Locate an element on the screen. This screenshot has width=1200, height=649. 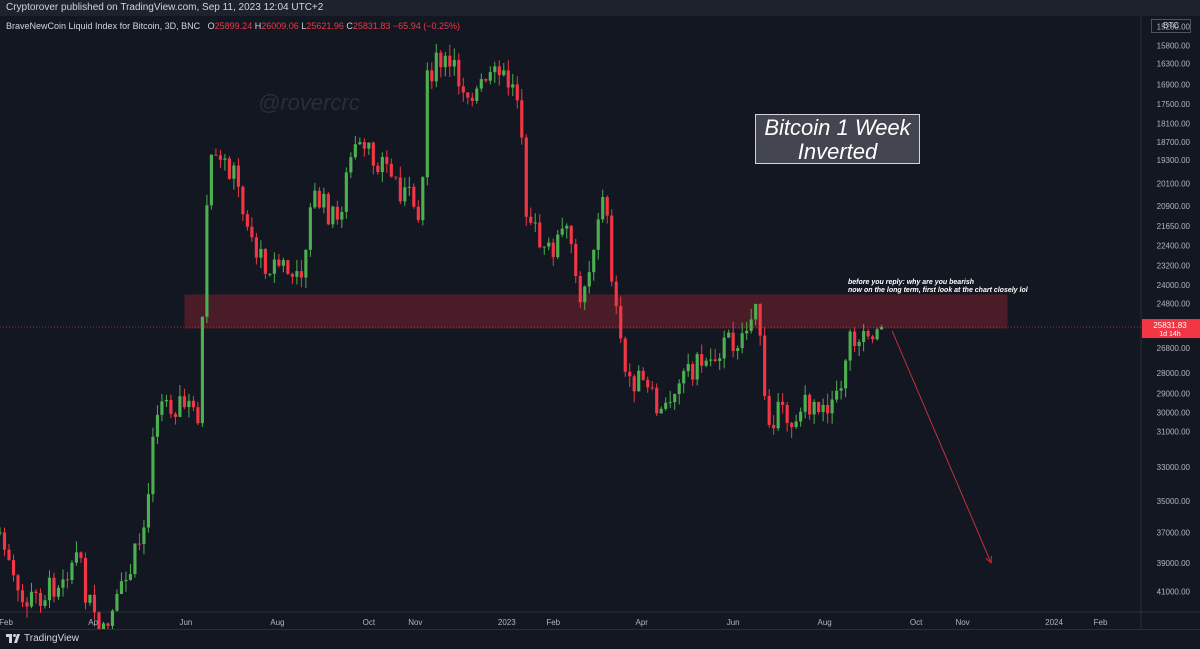
y-tick-label: 17500.00 is located at coordinates (1174, 104).